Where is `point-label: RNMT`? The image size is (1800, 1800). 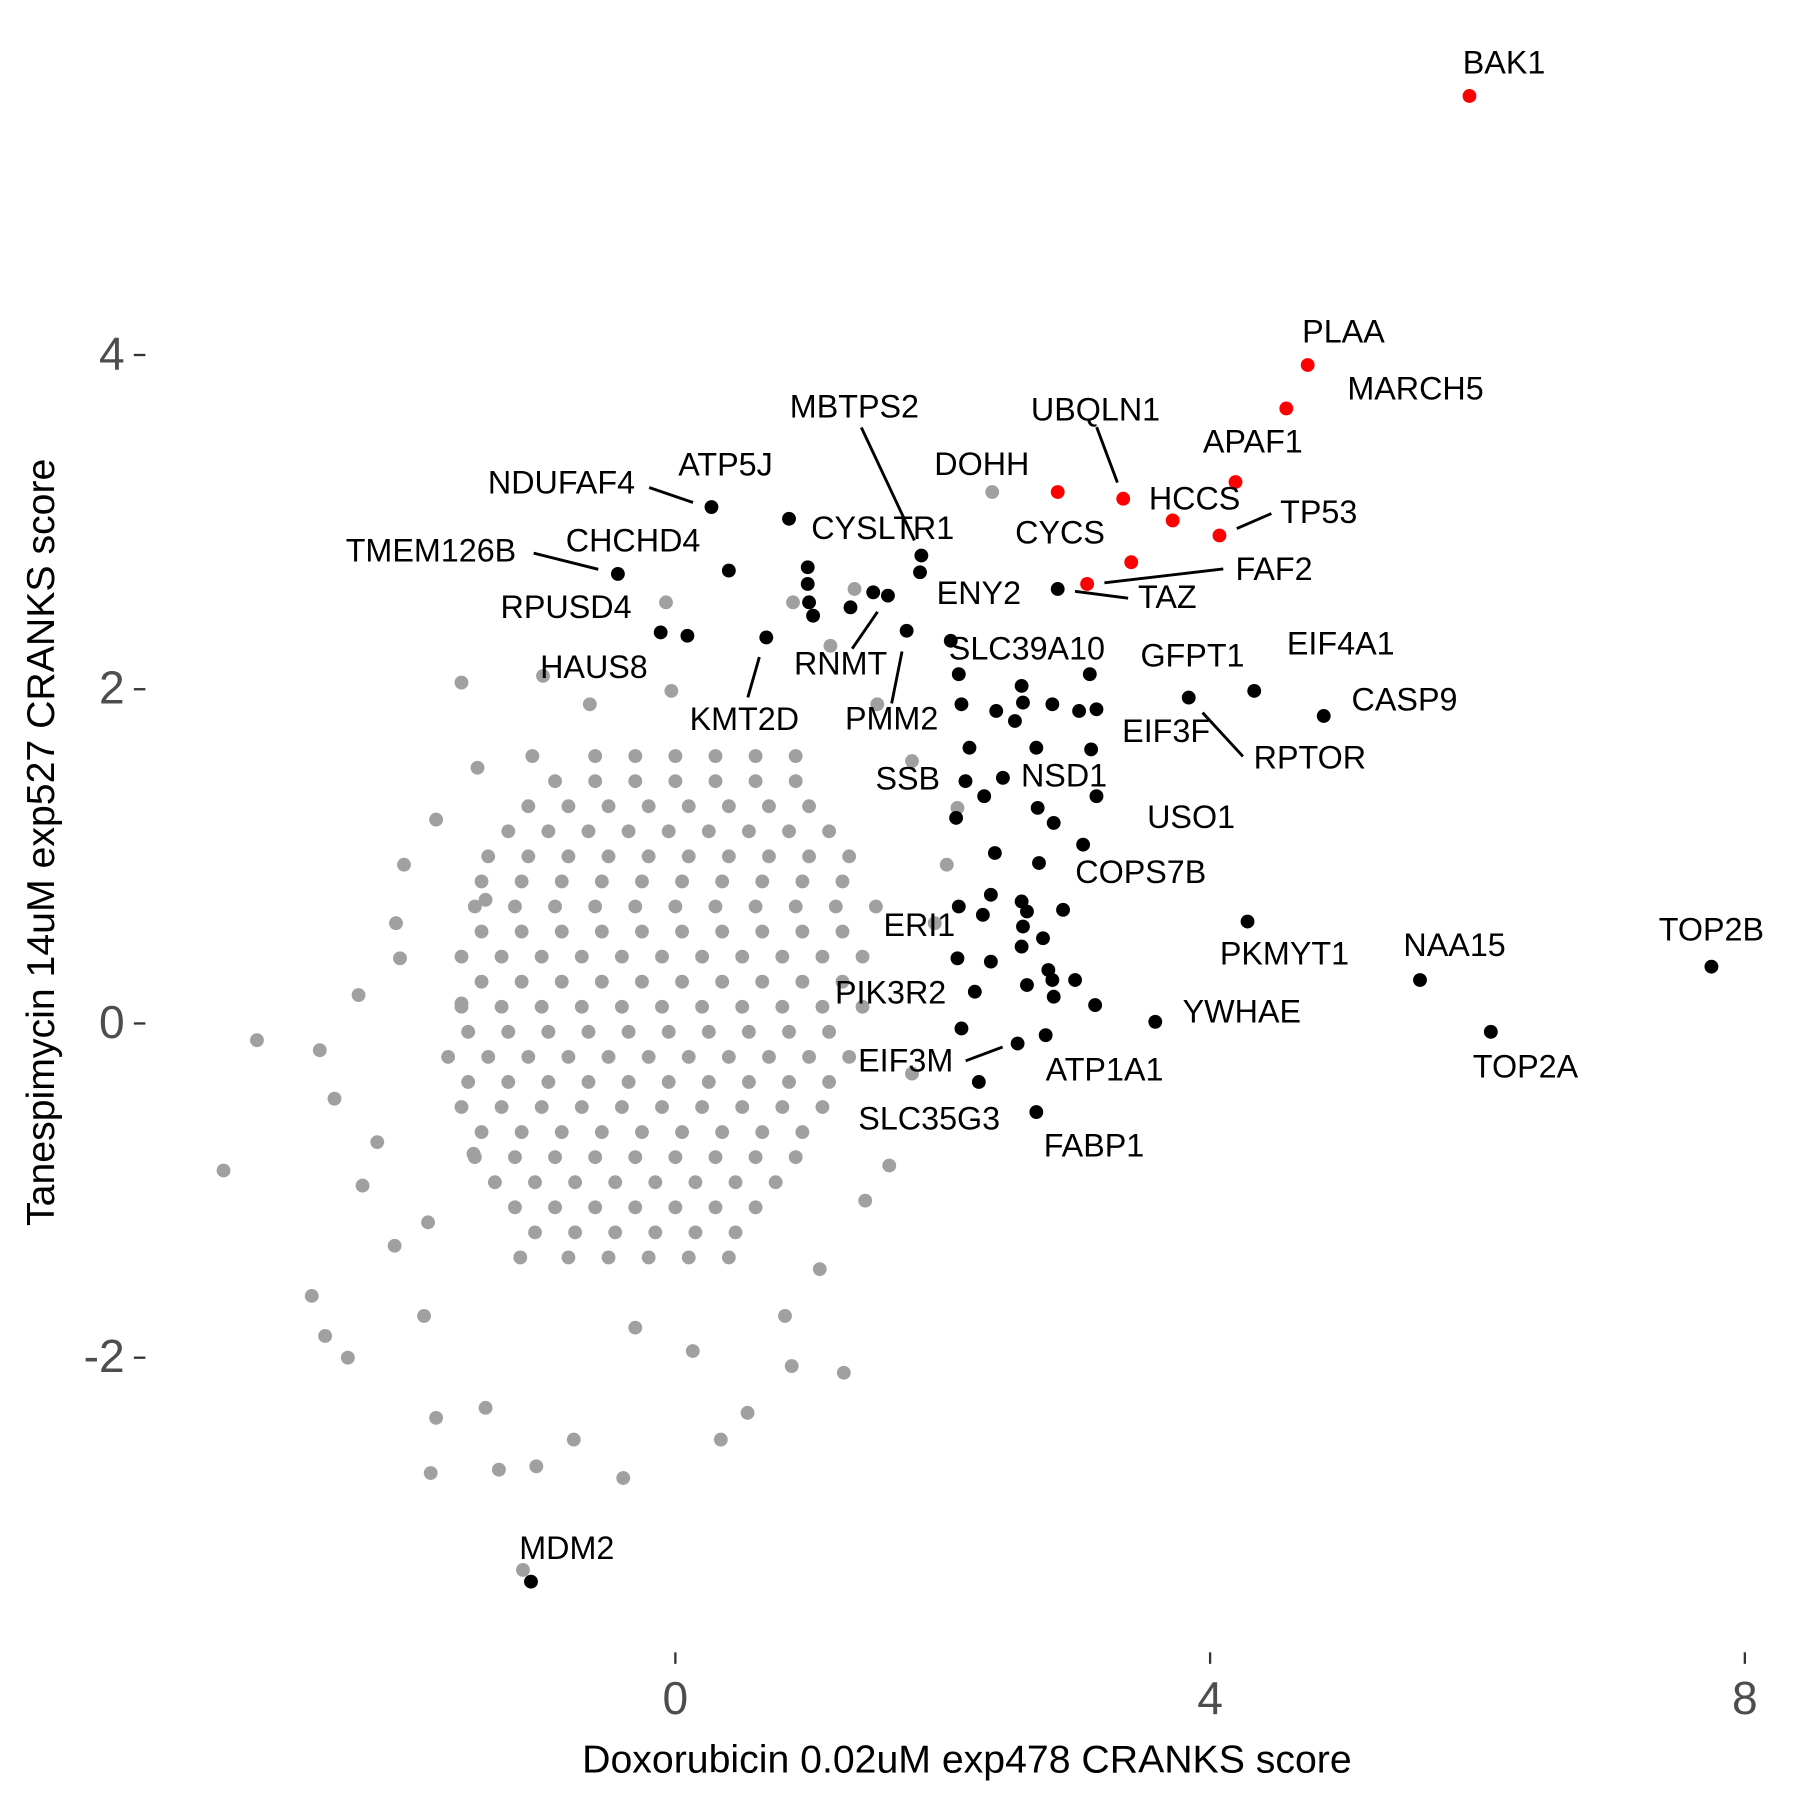 point-label: RNMT is located at coordinates (840, 664).